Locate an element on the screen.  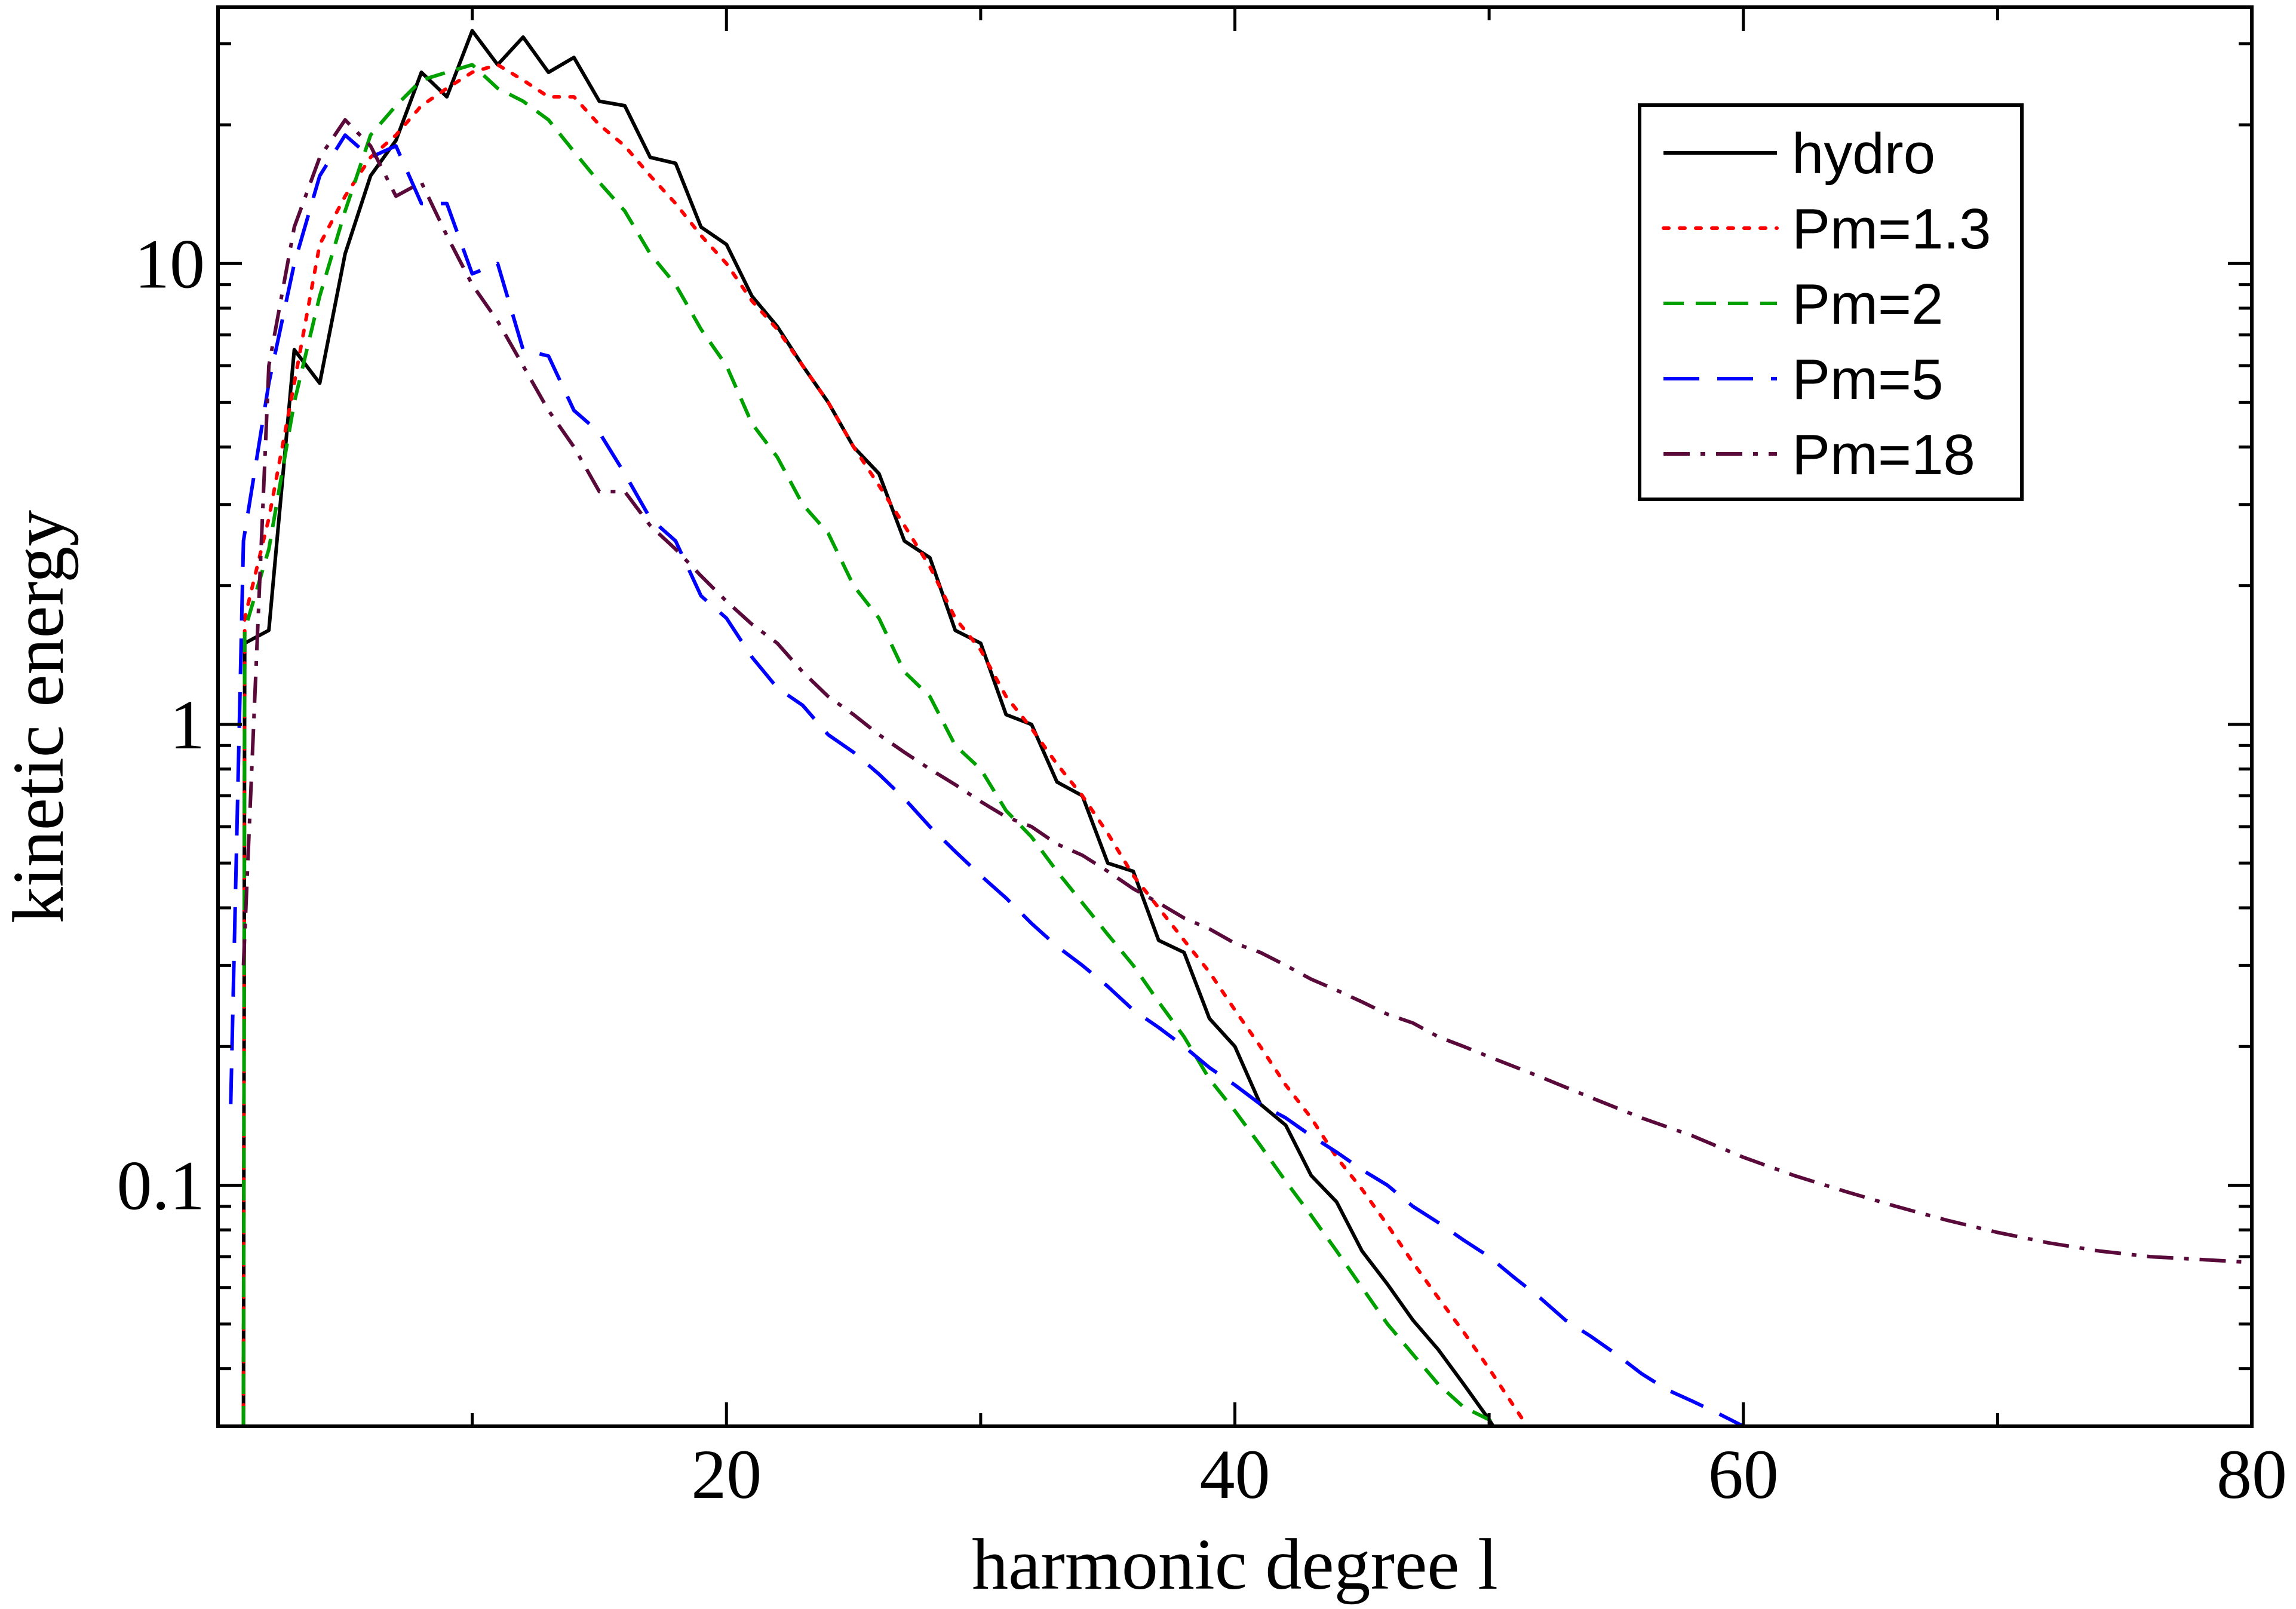
legend-label-hydro: hydro is located at coordinates (1863, 154).